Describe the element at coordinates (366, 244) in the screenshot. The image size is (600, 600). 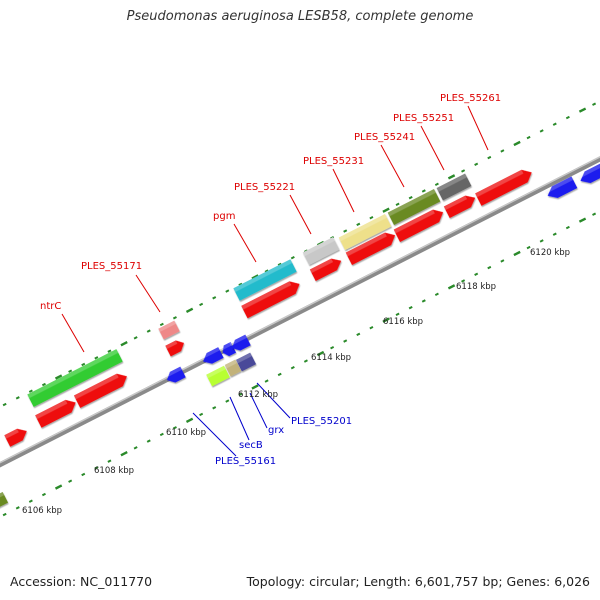
I see `gene-red-g-highlight` at that location.